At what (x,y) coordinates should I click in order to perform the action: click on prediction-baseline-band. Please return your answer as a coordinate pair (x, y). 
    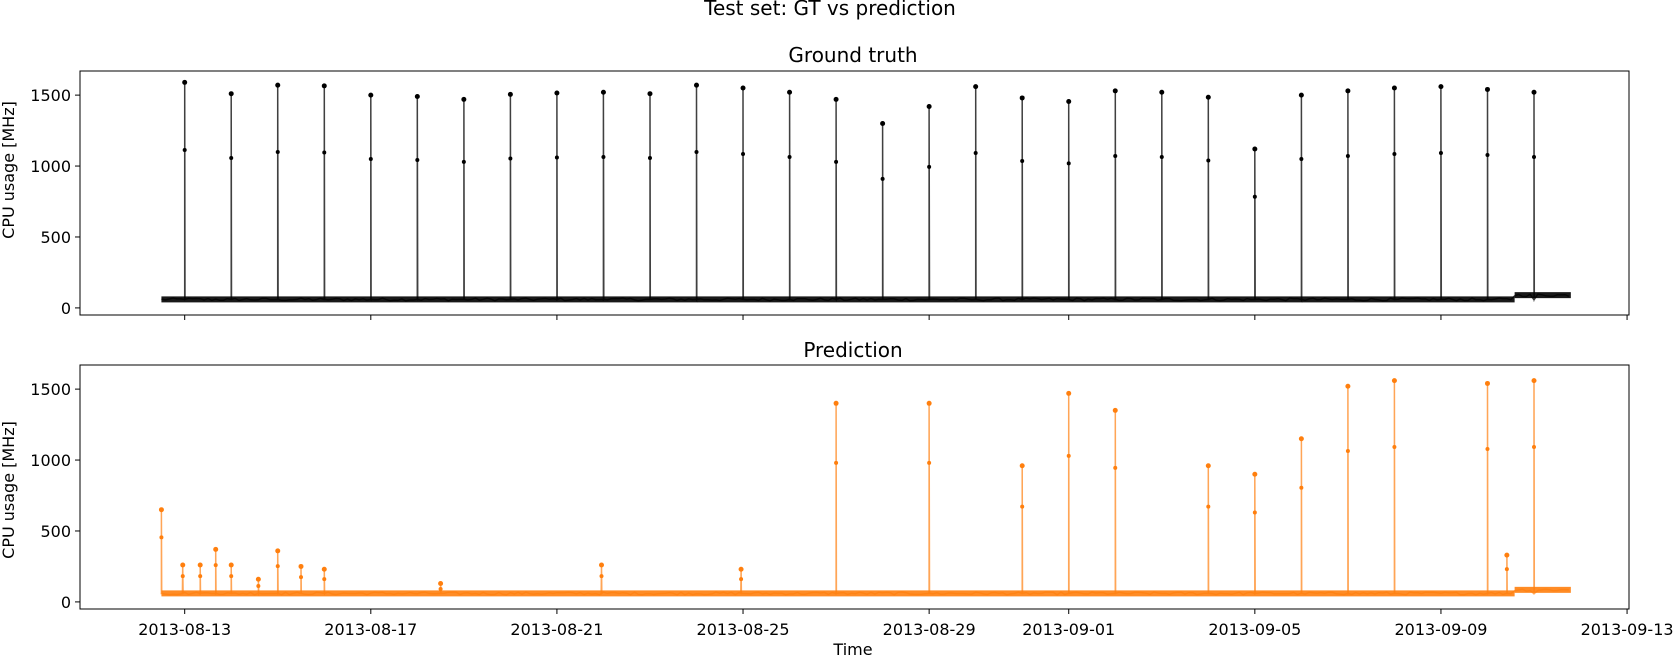
    Looking at the image, I should click on (838, 593).